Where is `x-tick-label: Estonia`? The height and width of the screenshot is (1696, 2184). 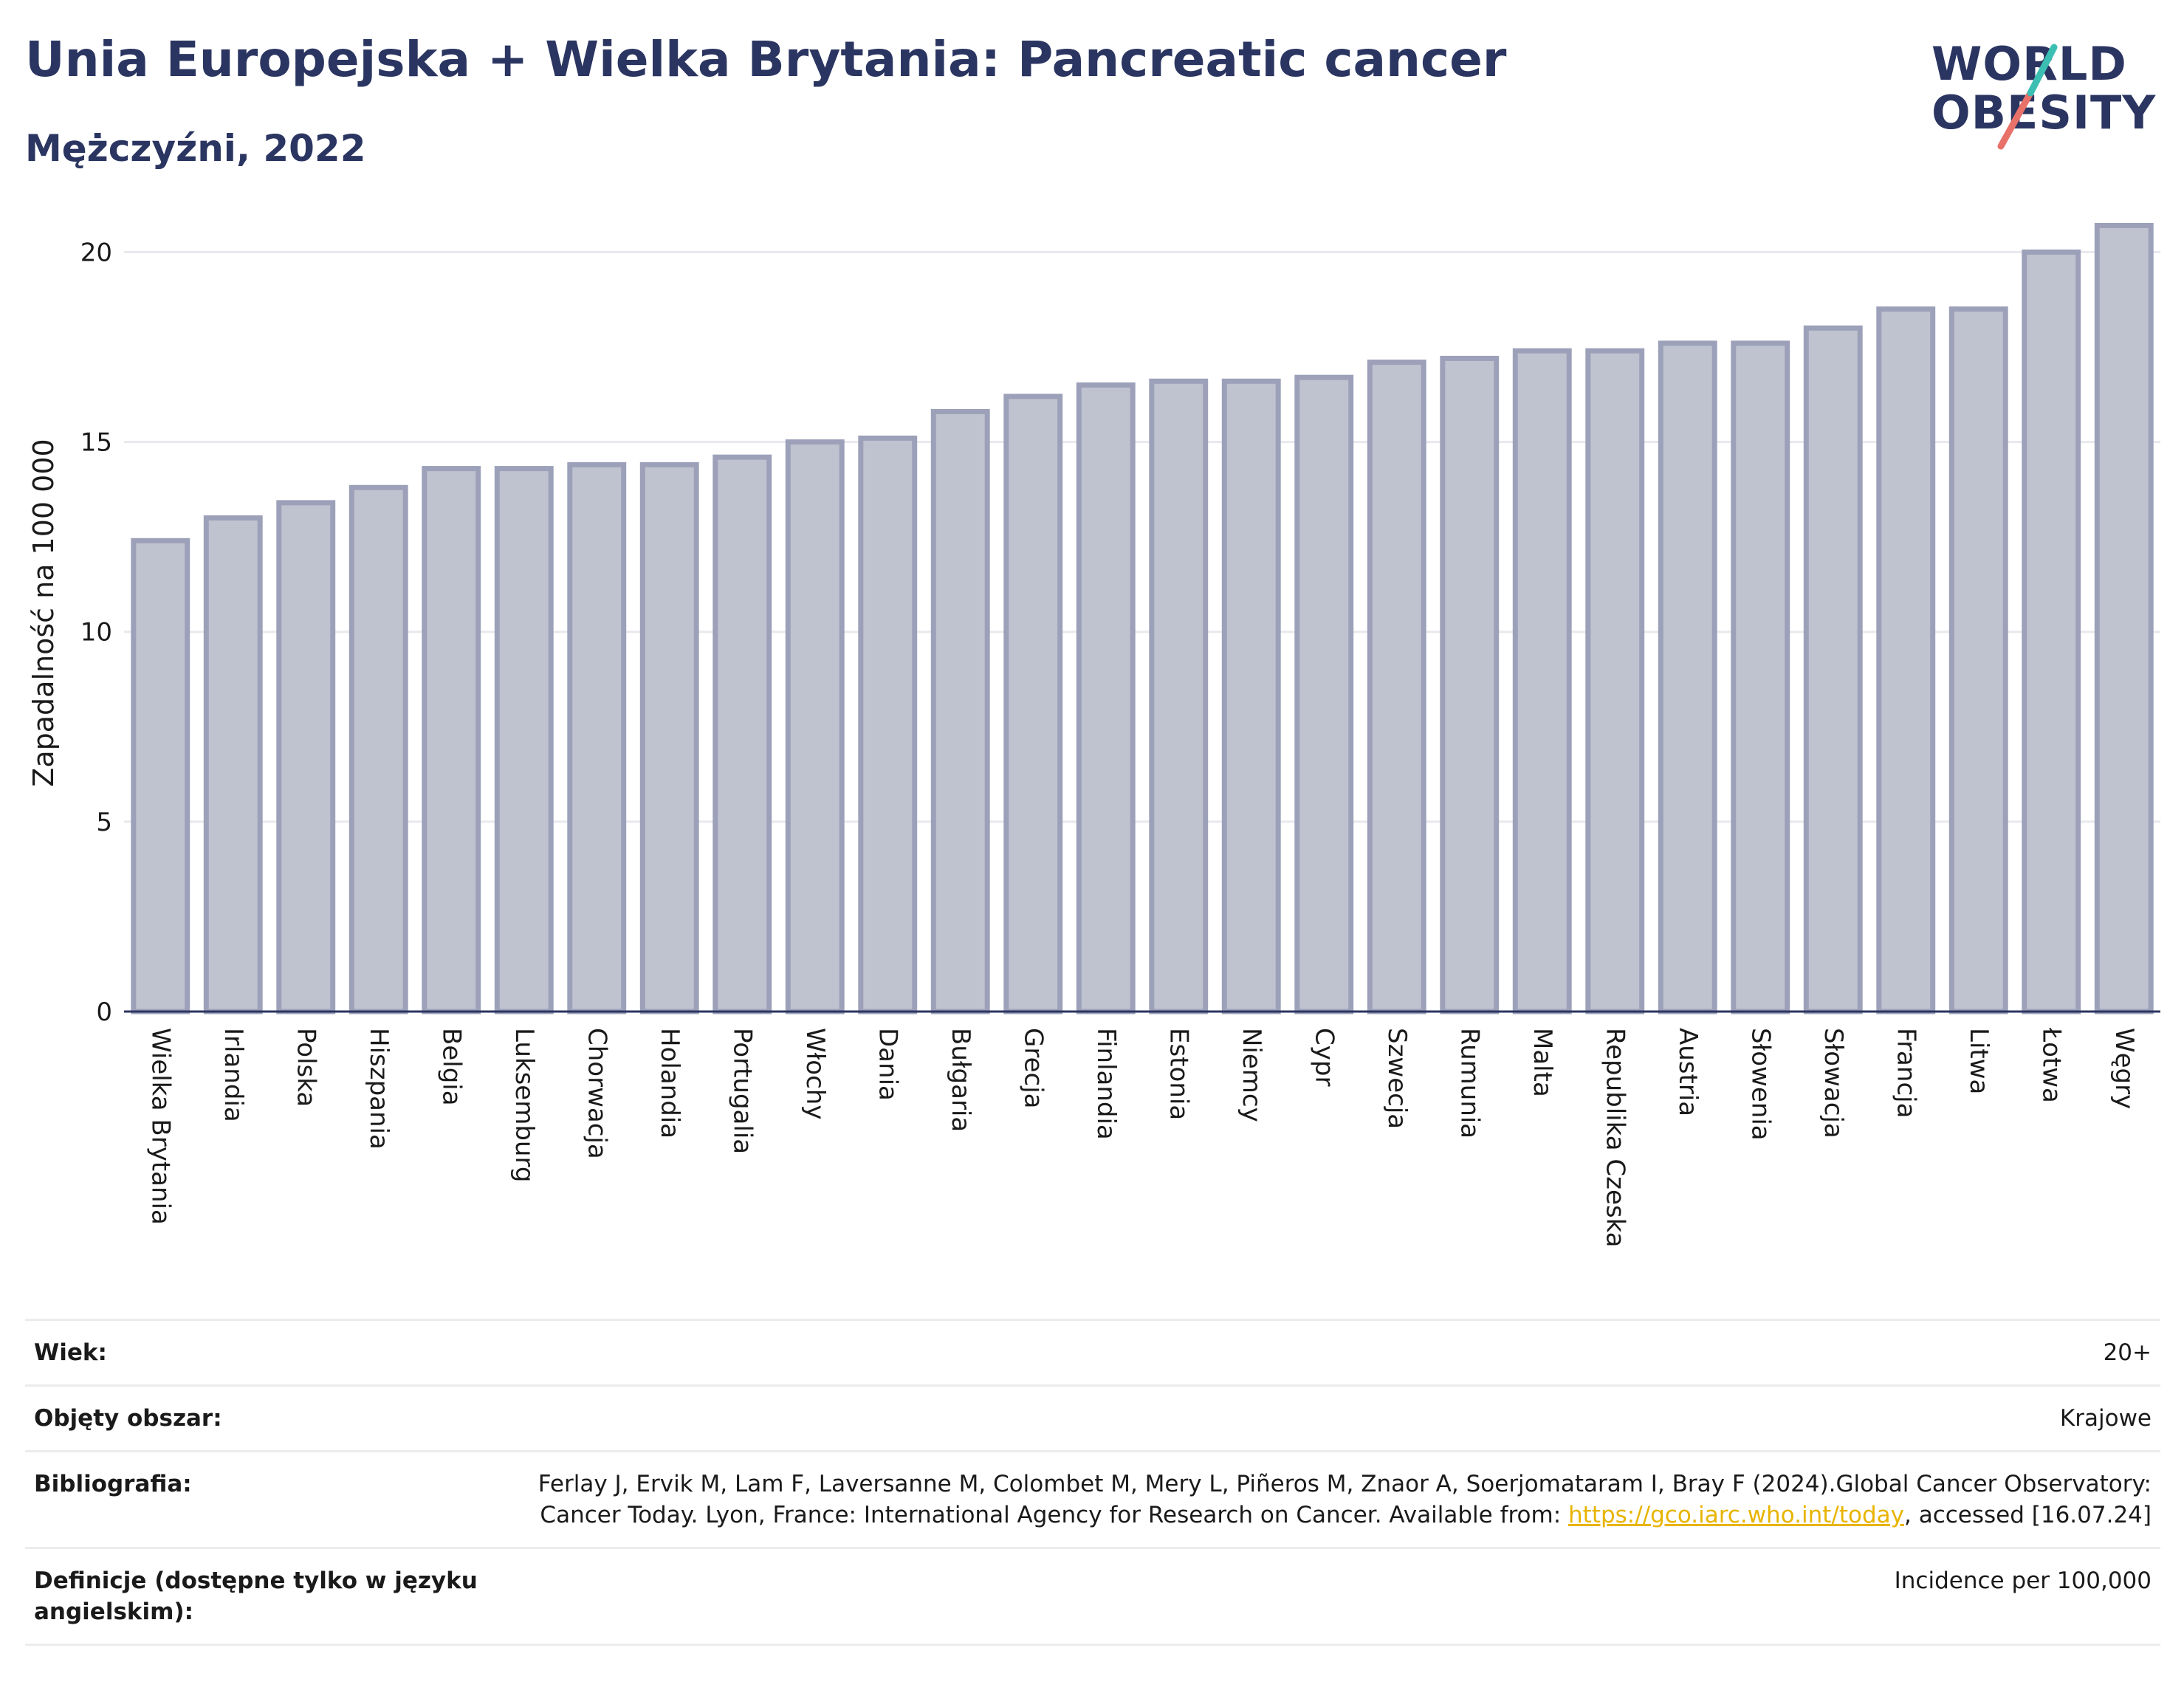
x-tick-label: Estonia is located at coordinates (1178, 1074).